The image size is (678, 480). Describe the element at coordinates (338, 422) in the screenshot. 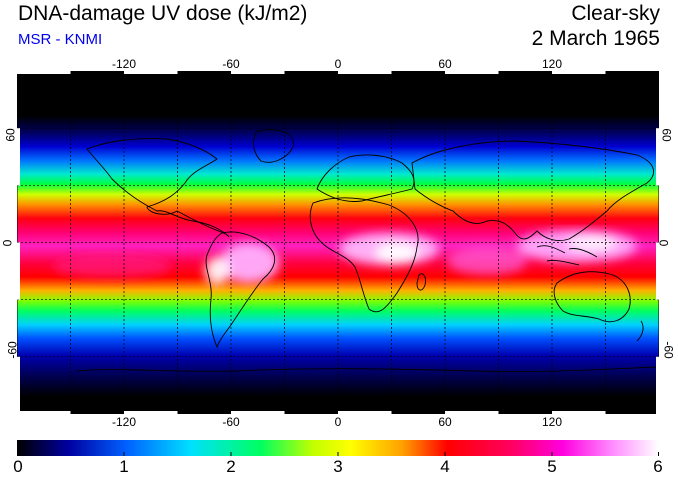

I see `lon-tick-bottom: 0` at that location.